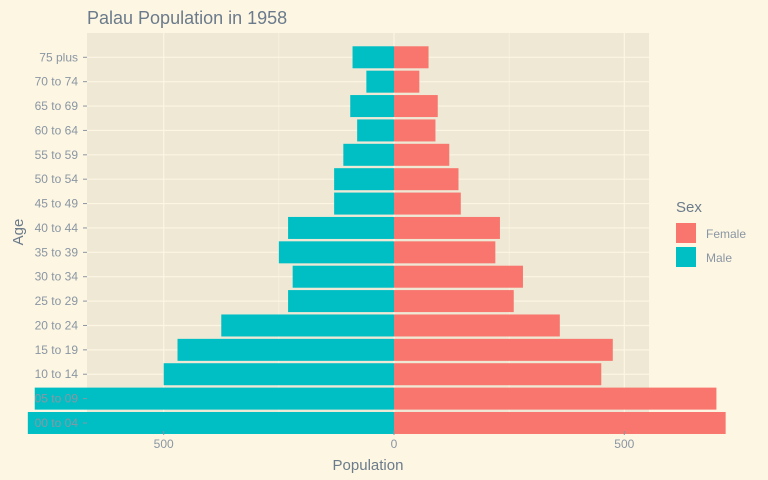 The height and width of the screenshot is (480, 768). Describe the element at coordinates (689, 207) in the screenshot. I see `legend-title: Sex` at that location.